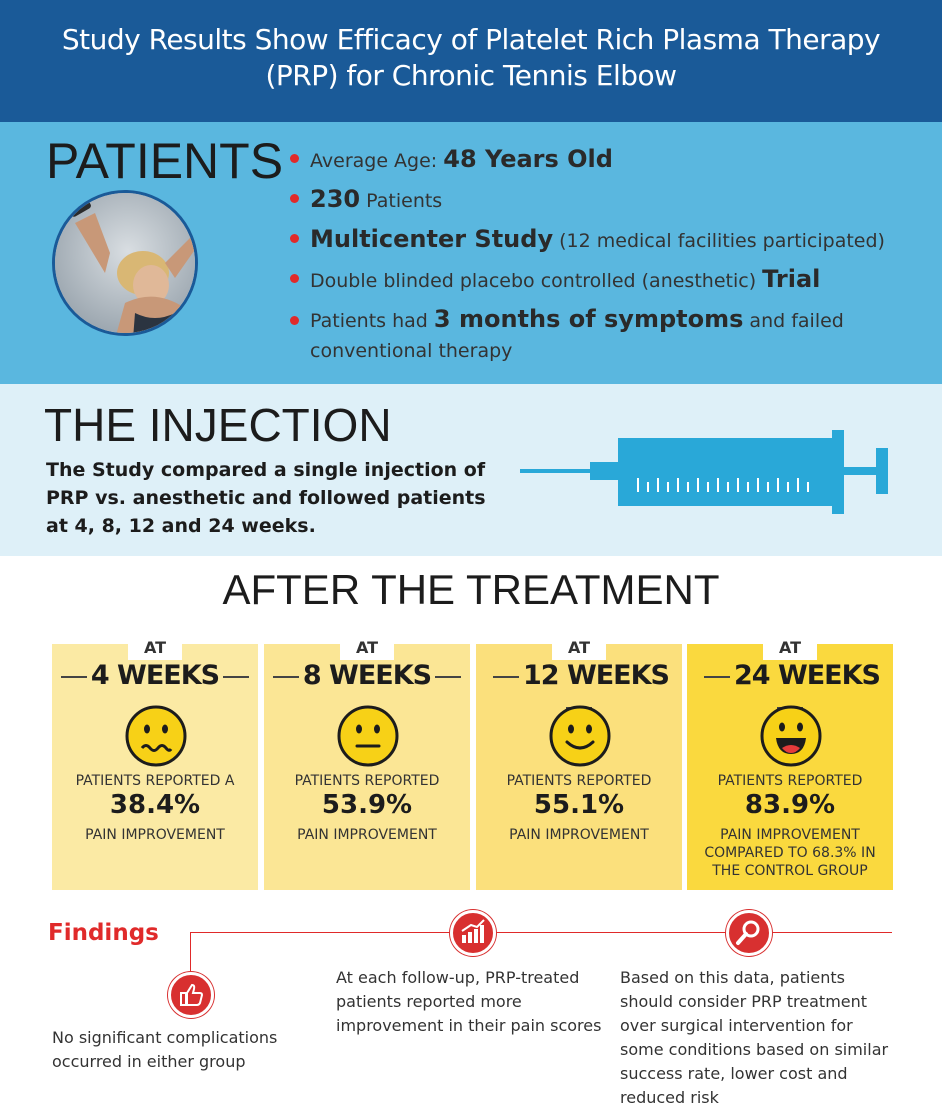 This screenshot has height=1120, width=942. Describe the element at coordinates (580, 736) in the screenshot. I see `smile-face-icon` at that location.